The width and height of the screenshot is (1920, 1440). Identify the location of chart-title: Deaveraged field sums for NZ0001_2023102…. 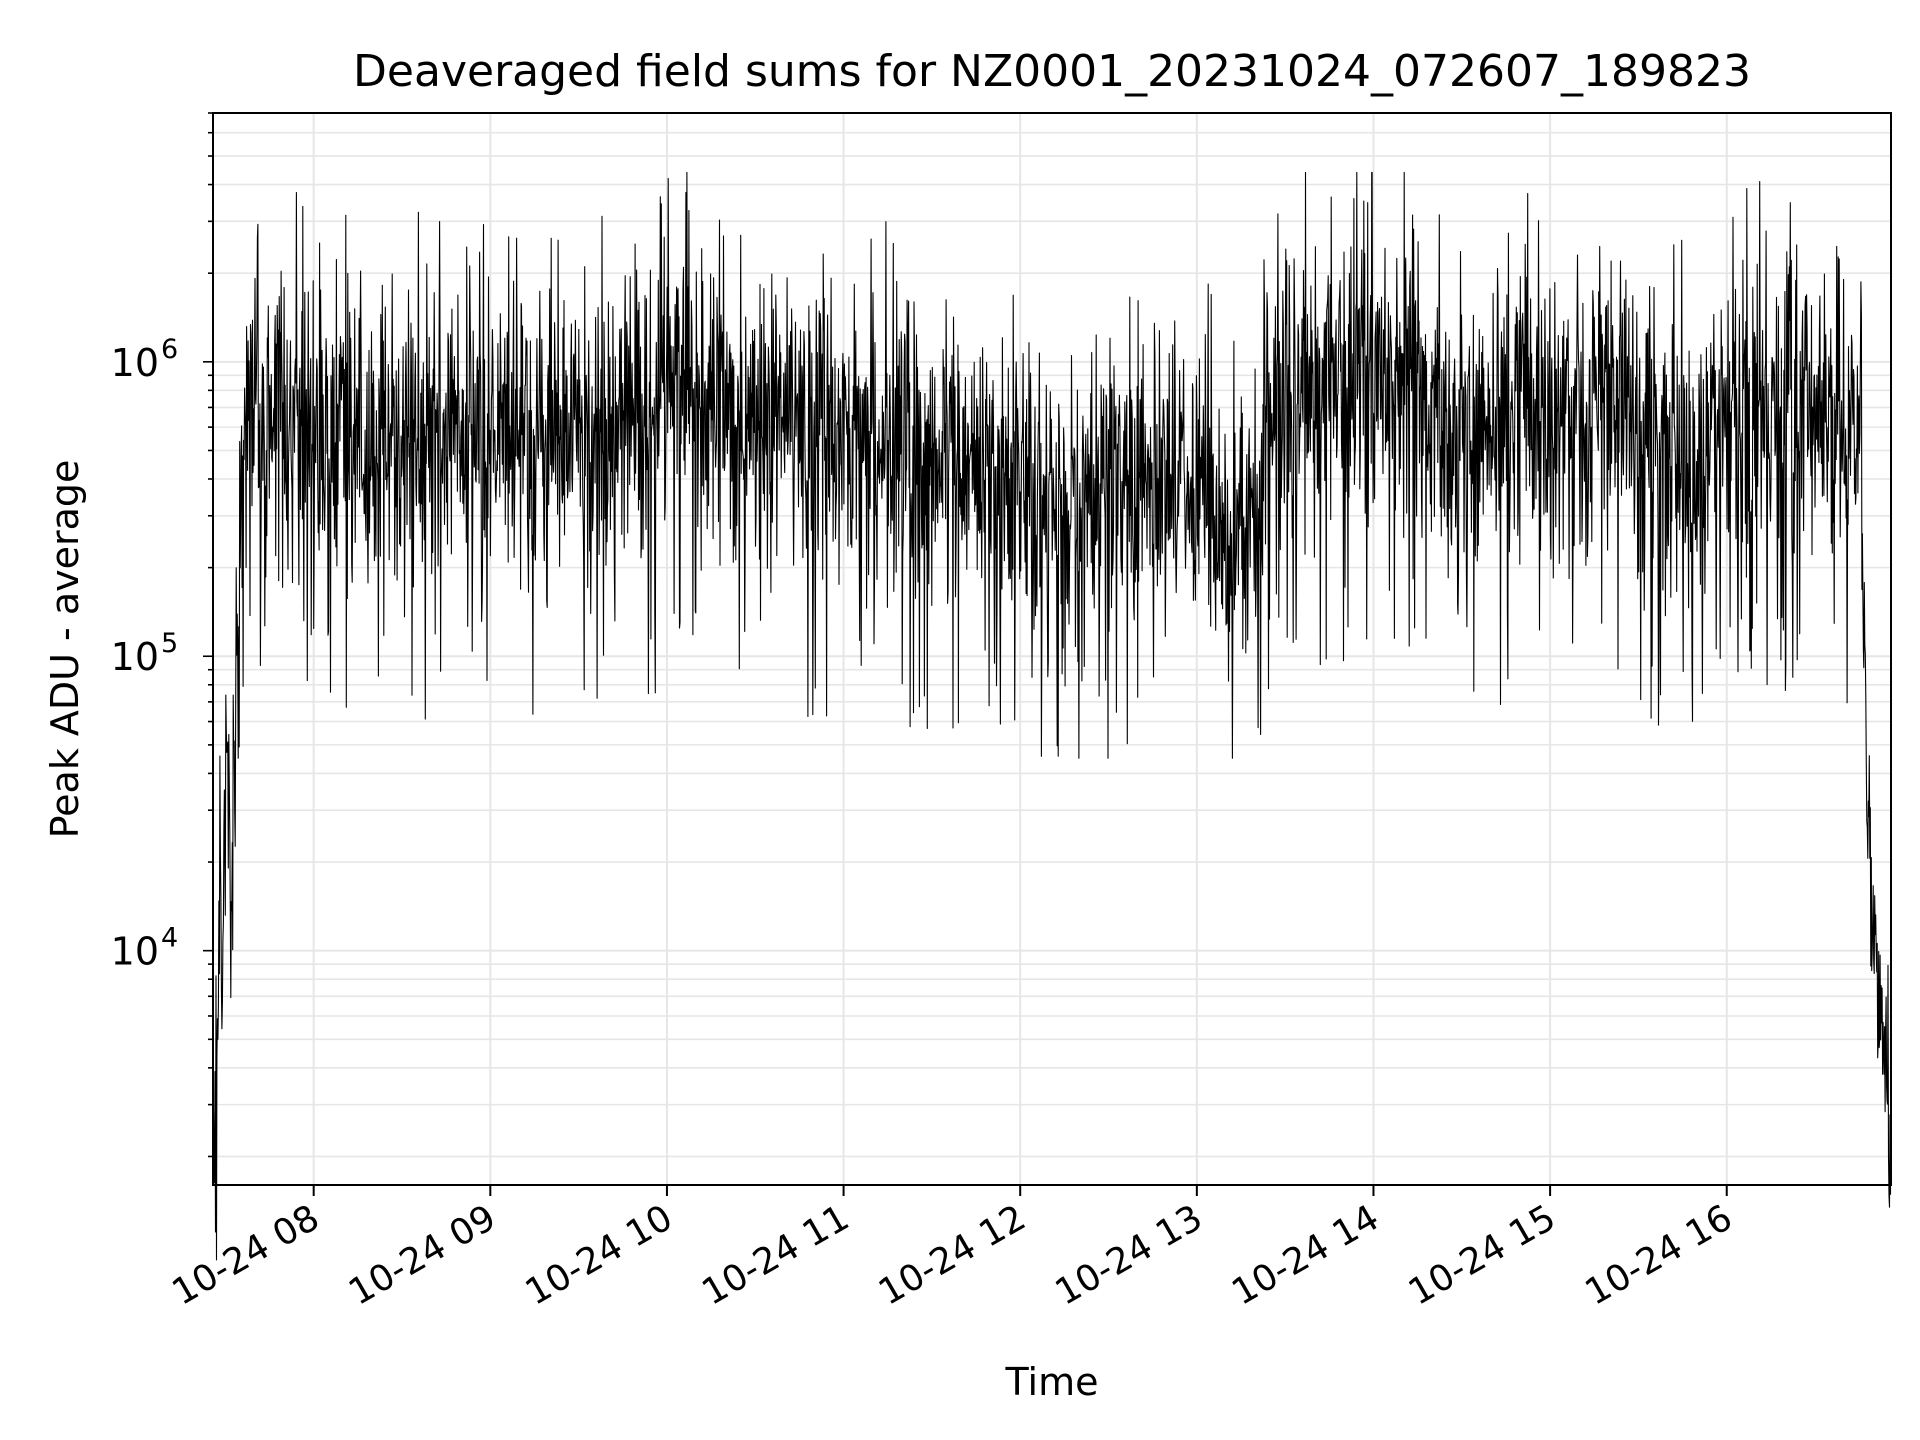
(1052, 71).